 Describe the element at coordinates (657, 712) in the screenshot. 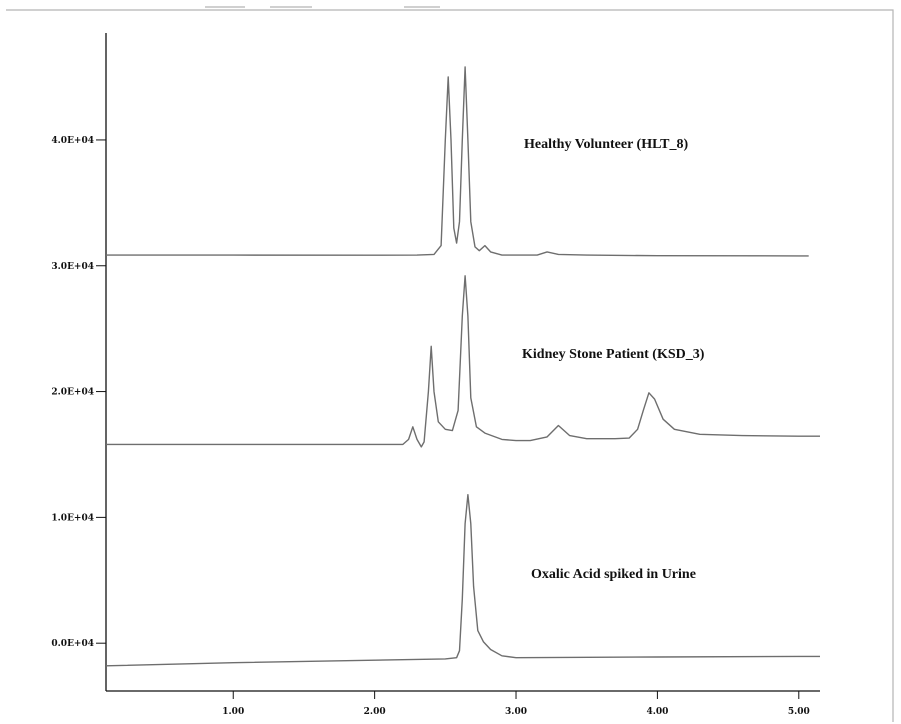

I see `x-tick-label: 4.00` at that location.